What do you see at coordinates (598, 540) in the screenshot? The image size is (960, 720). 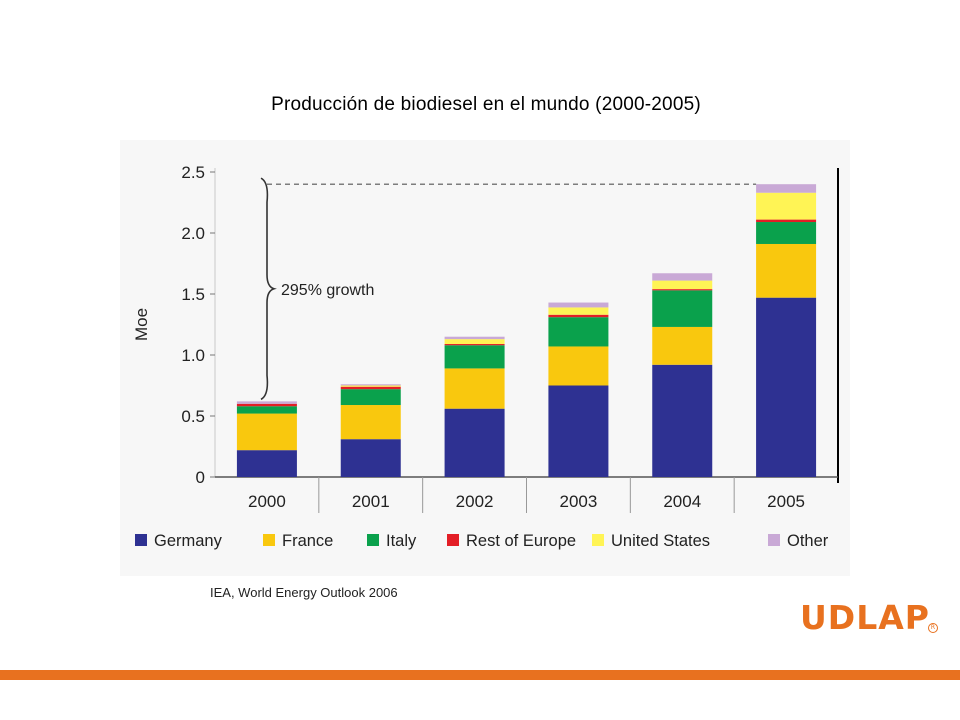 I see `legend-swatch-united-states` at bounding box center [598, 540].